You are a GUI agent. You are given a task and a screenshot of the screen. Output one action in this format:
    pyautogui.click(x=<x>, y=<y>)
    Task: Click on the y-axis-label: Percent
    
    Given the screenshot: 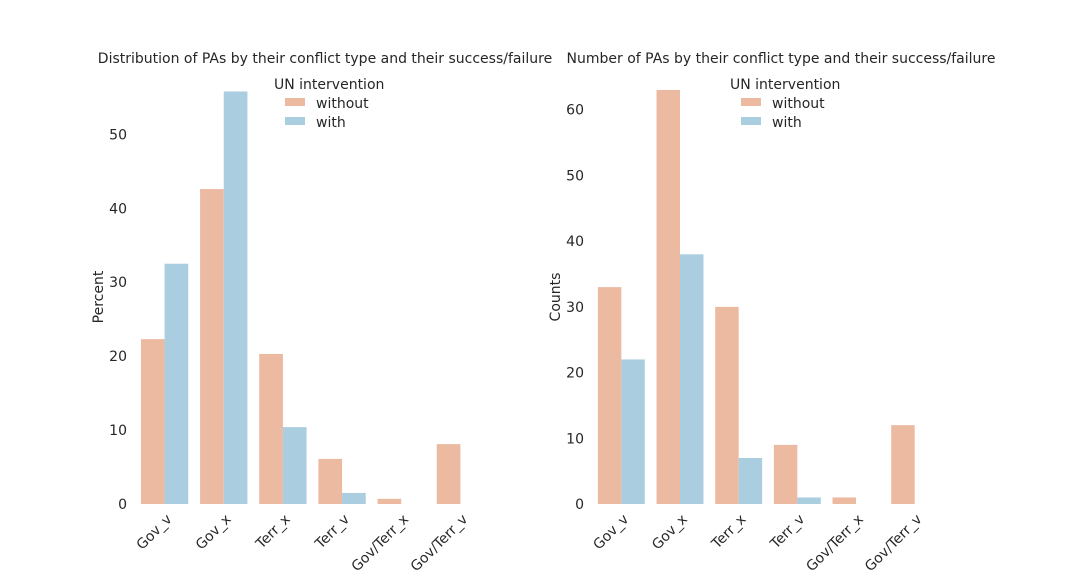 What is the action you would take?
    pyautogui.click(x=99, y=296)
    